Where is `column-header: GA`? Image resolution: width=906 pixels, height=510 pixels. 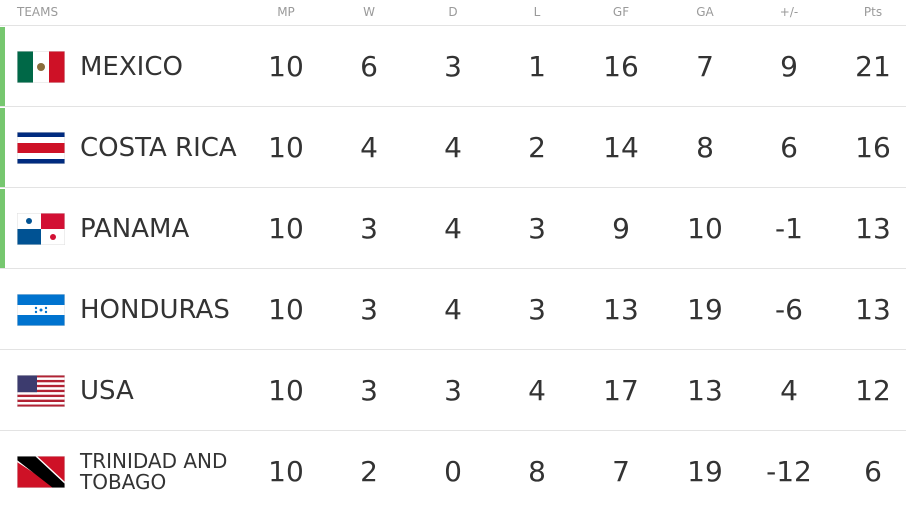 column-header: GA is located at coordinates (705, 12).